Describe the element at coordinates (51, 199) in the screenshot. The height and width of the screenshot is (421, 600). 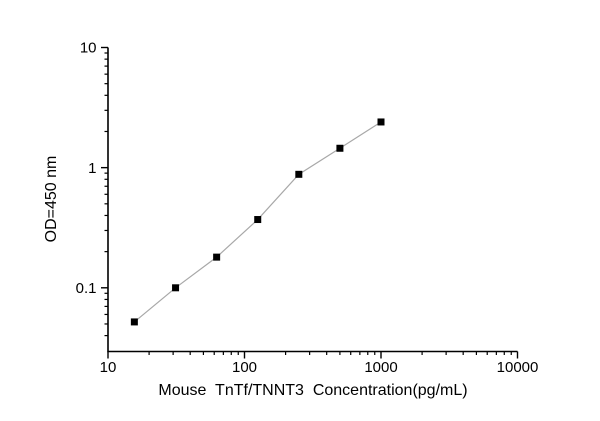
I see `y-axis-title: OD=450 nm` at that location.